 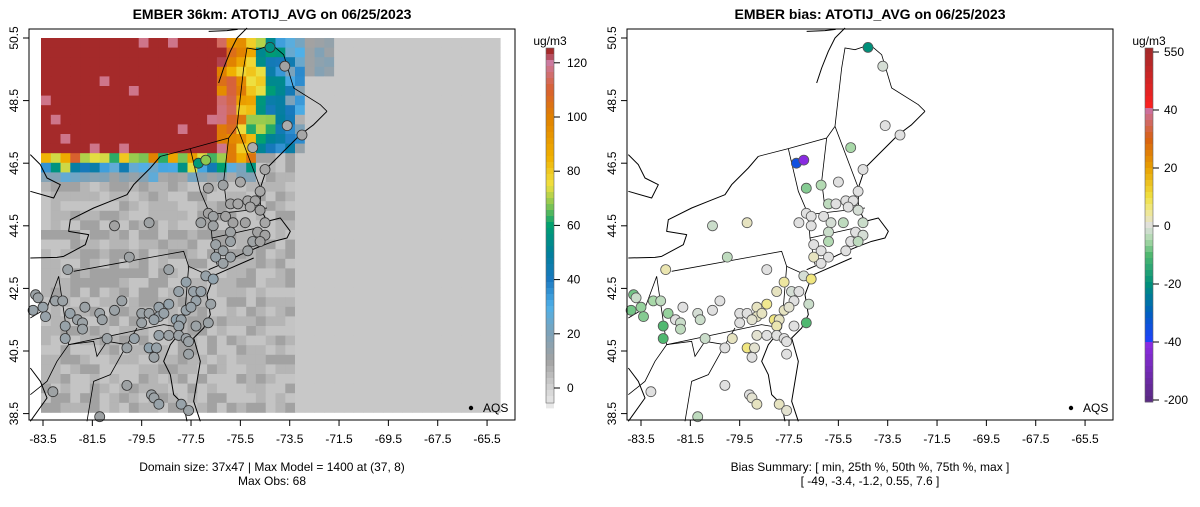 What do you see at coordinates (339, 439) in the screenshot?
I see `x-tick-label: -71.5` at bounding box center [339, 439].